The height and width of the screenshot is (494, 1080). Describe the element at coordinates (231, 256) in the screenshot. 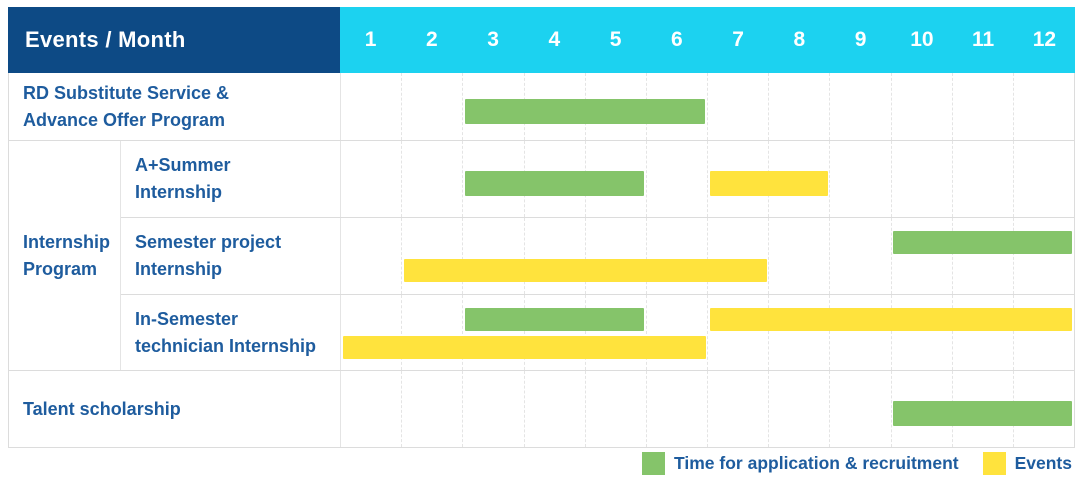

I see `row-label-semester-project: Semester project Internship` at that location.